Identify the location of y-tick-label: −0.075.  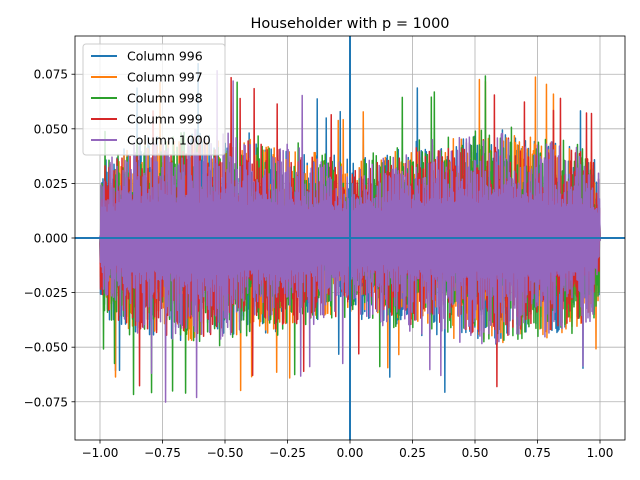
(46, 402).